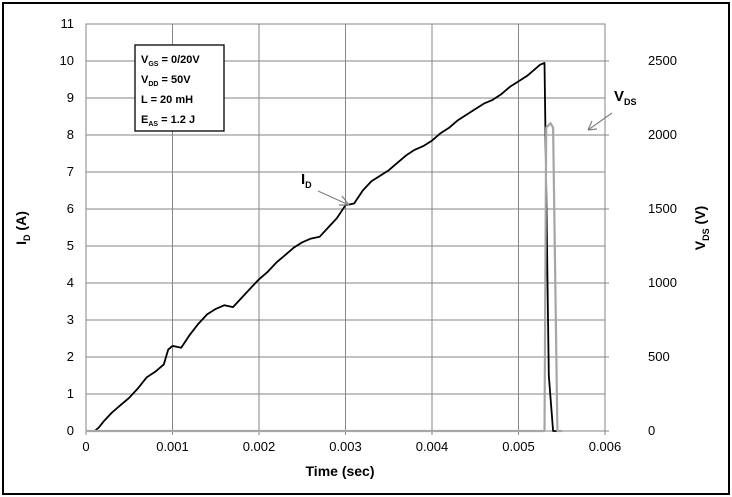  Describe the element at coordinates (70, 97) in the screenshot. I see `y-left-tick-label: 9` at that location.